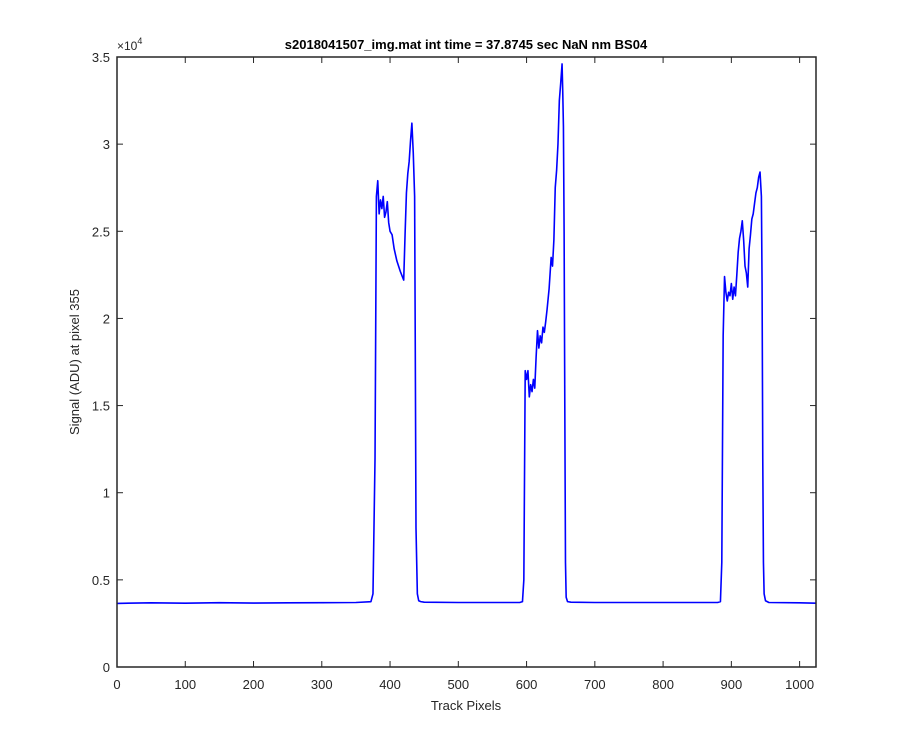  Describe the element at coordinates (106, 667) in the screenshot. I see `y-tick-label: 0` at that location.